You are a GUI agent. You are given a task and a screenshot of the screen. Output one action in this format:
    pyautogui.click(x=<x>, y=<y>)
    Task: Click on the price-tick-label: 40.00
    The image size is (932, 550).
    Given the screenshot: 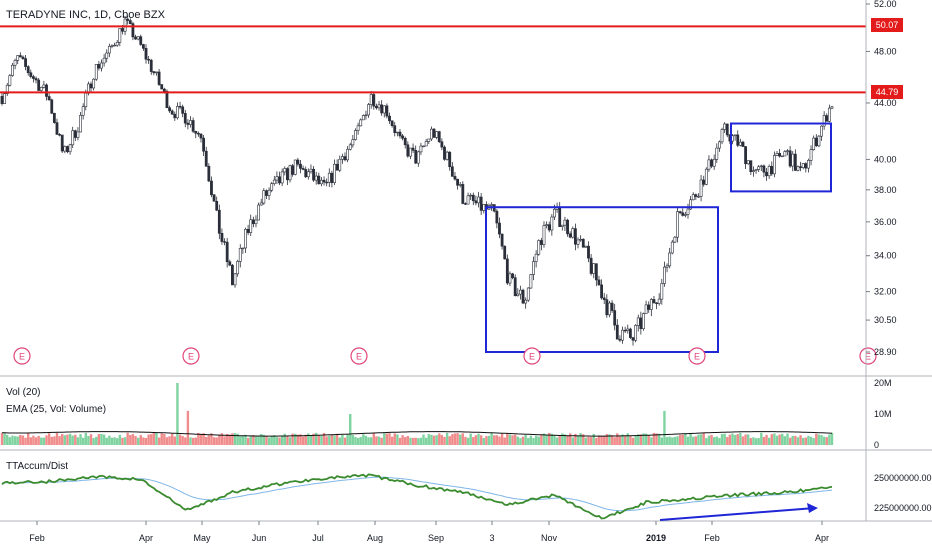 What is the action you would take?
    pyautogui.click(x=885, y=159)
    